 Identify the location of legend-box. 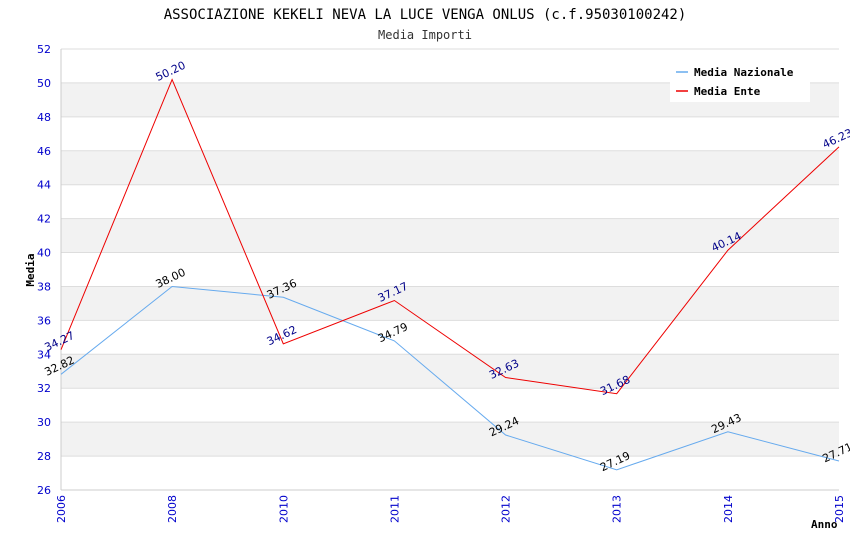
(740, 81).